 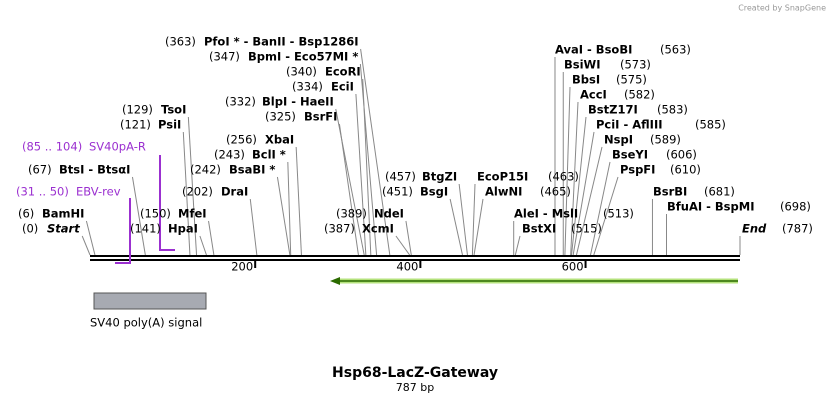 I want to click on primer-range: (85 .. 104), so click(x=52, y=147).